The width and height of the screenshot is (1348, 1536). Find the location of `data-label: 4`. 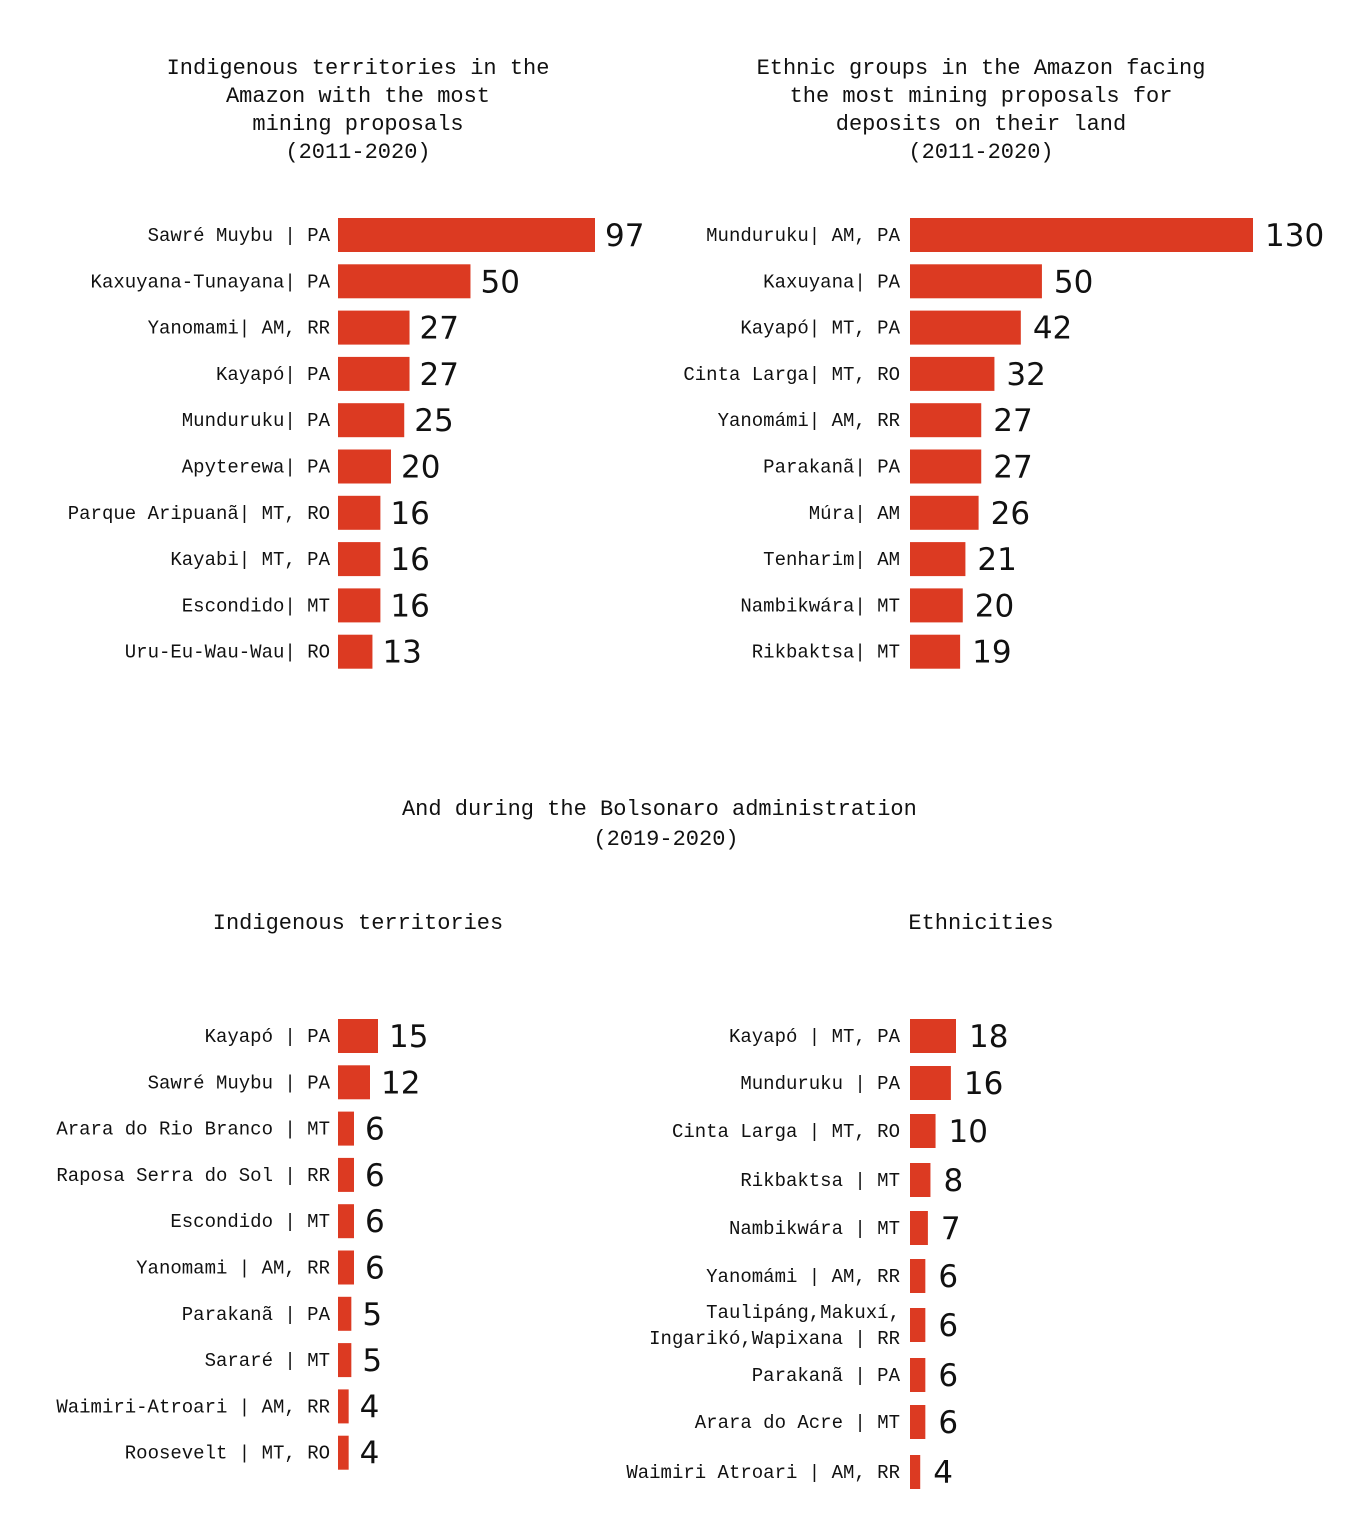

data-label: 4 is located at coordinates (943, 1473).